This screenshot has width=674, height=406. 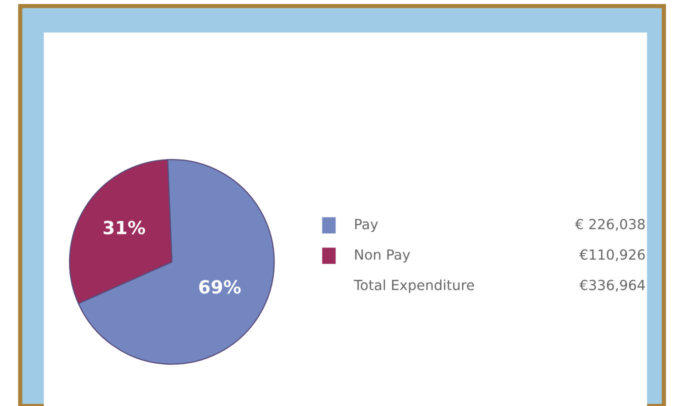 I want to click on data-label: 31%, so click(x=125, y=227).